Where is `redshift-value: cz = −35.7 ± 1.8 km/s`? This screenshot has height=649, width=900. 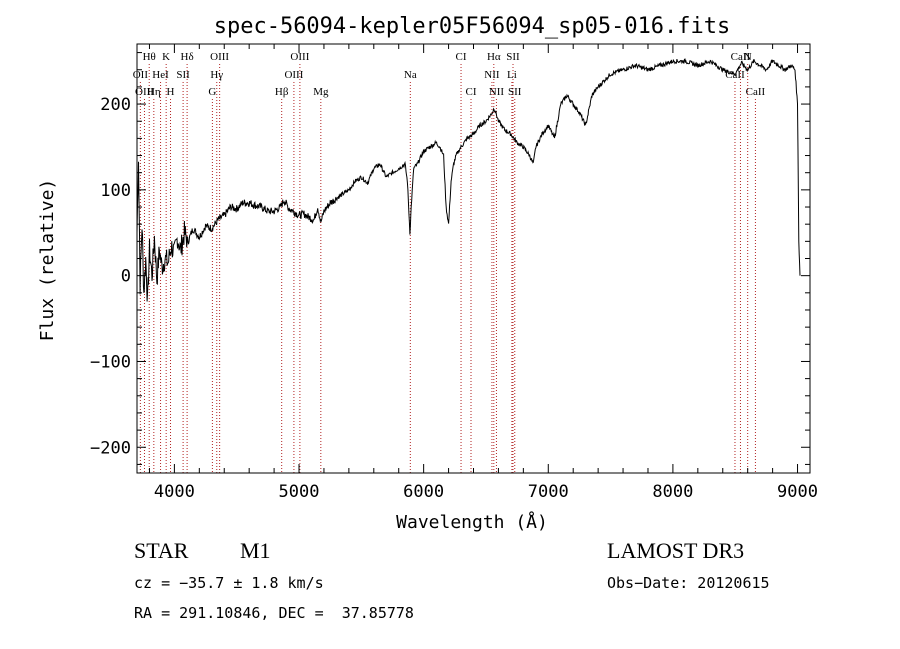
redshift-value: cz = −35.7 ± 1.8 km/s is located at coordinates (229, 583).